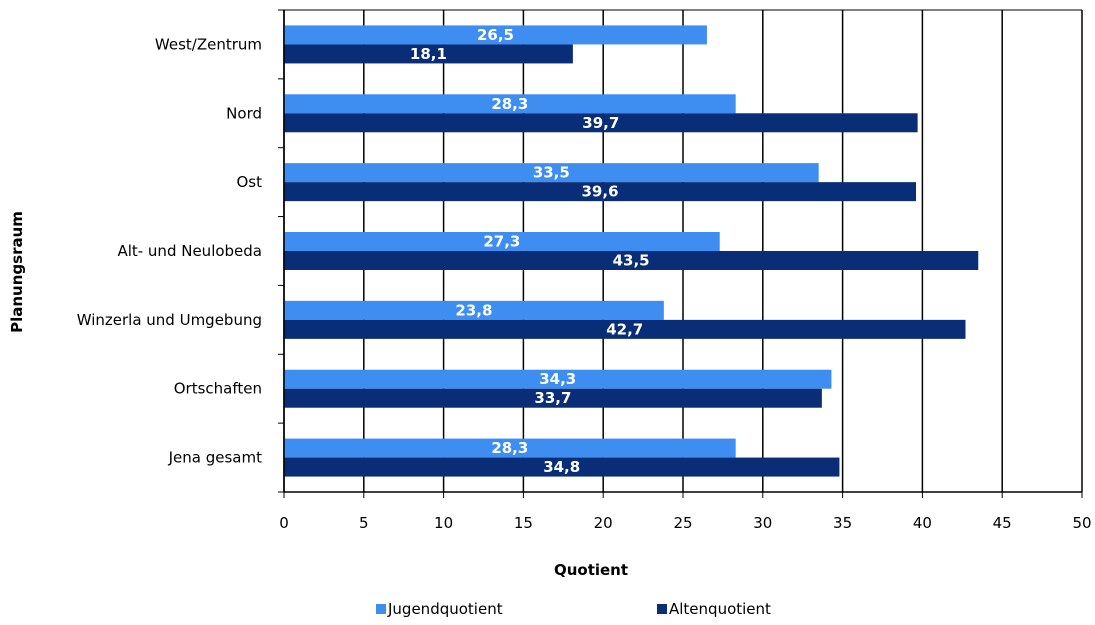  I want to click on x-tick-label-25: 25, so click(682, 523).